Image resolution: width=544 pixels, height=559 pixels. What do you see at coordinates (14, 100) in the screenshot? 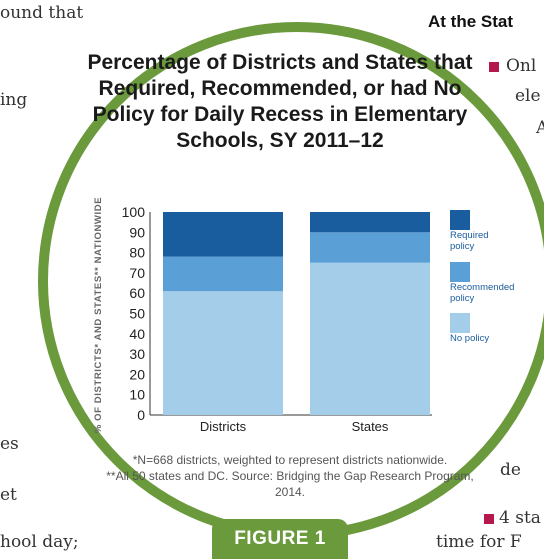
I see `bg-text-left-2: ing` at bounding box center [14, 100].